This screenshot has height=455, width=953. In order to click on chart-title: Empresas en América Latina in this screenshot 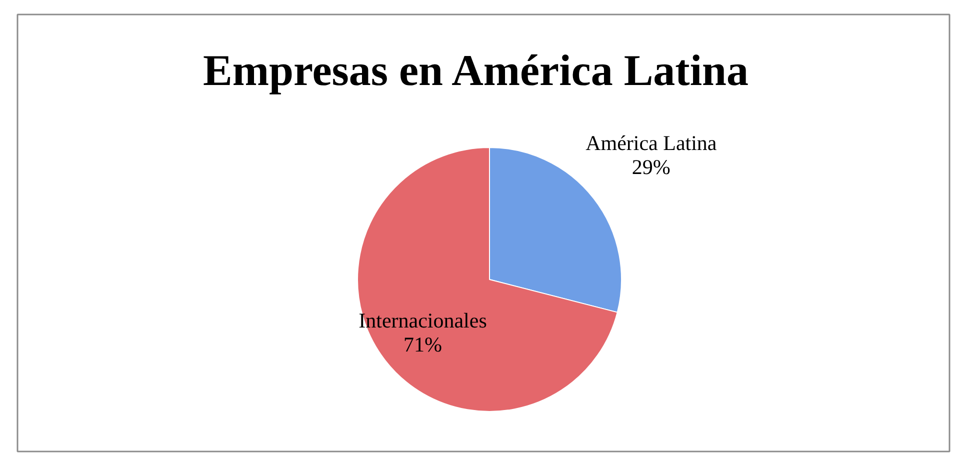, I will do `click(476, 70)`.